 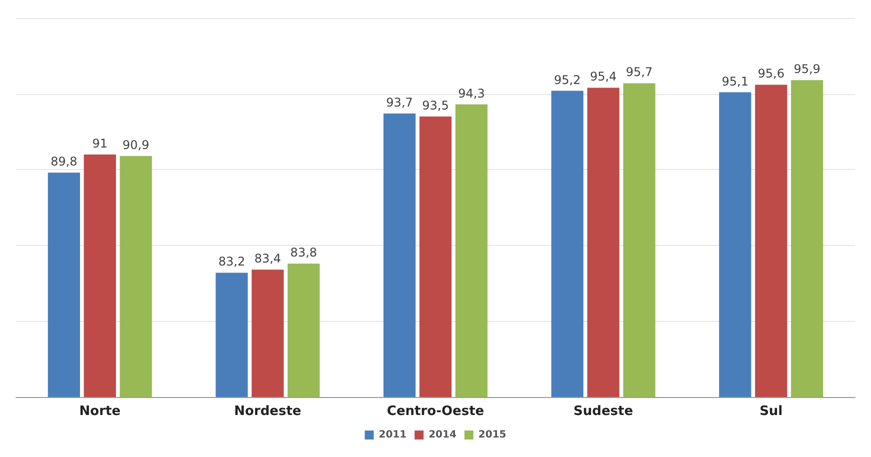 I want to click on data-label: 94,3, so click(x=471, y=93).